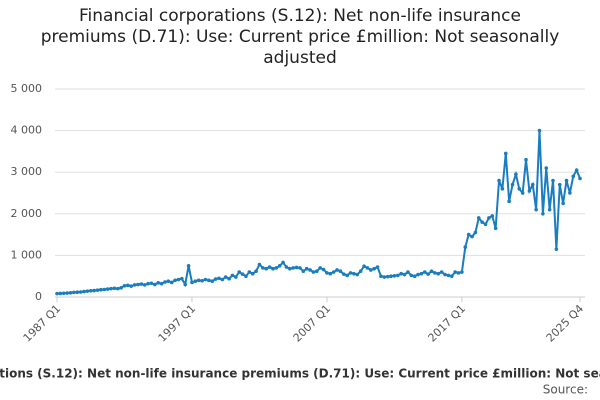 The height and width of the screenshot is (400, 600). What do you see at coordinates (27, 213) in the screenshot?
I see `y-tick-label: 2 000` at bounding box center [27, 213].